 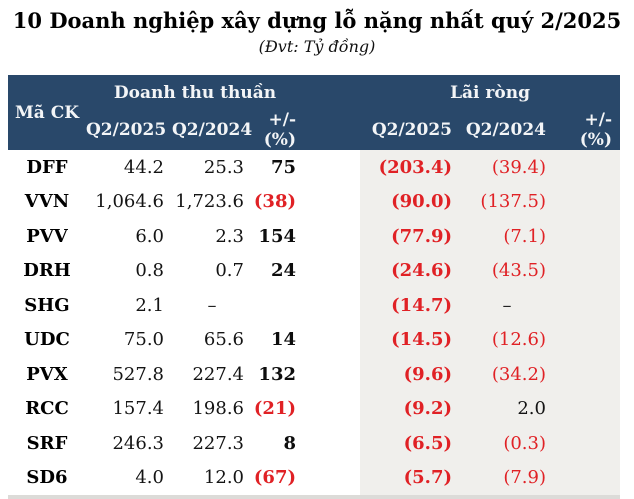 What do you see at coordinates (47, 374) in the screenshot?
I see `ticker-cell: PVX` at bounding box center [47, 374].